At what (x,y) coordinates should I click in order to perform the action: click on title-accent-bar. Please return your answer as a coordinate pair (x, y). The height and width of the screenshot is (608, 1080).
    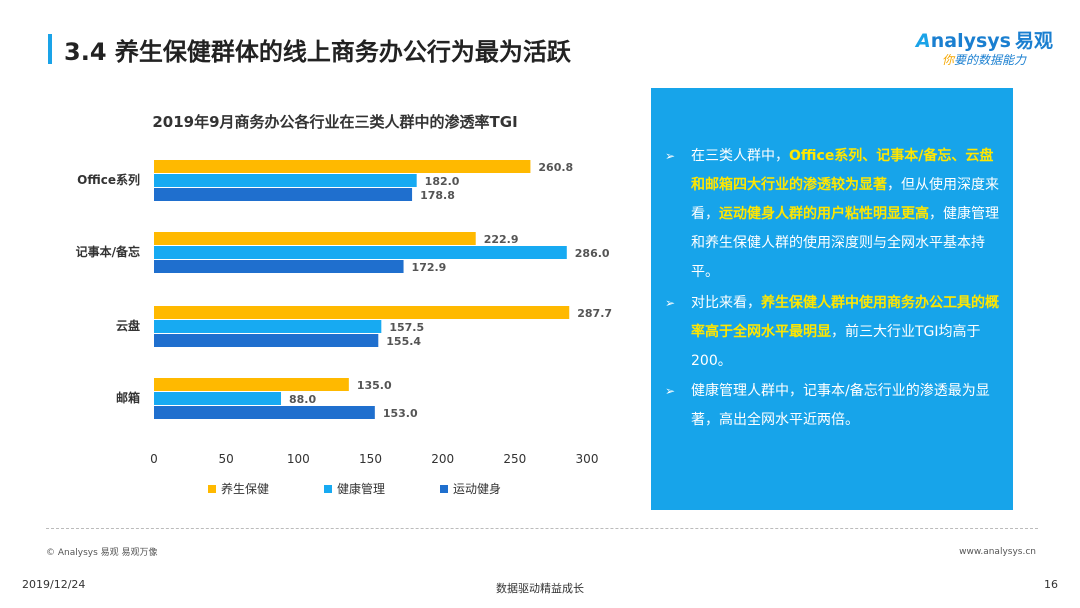
    Looking at the image, I should click on (50, 49).